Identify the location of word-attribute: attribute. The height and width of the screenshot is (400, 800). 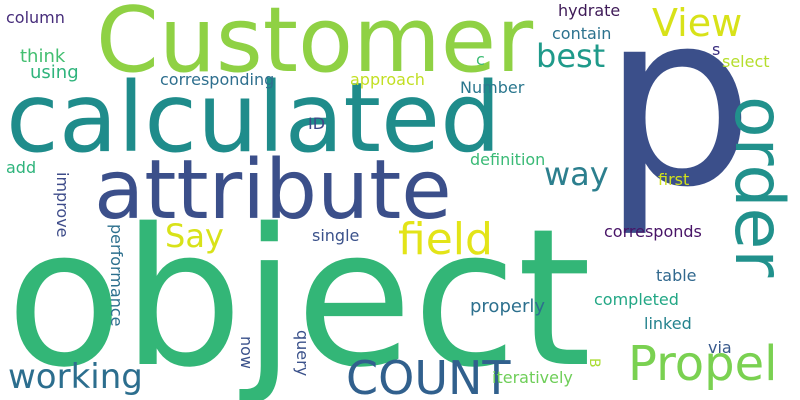
(273, 190).